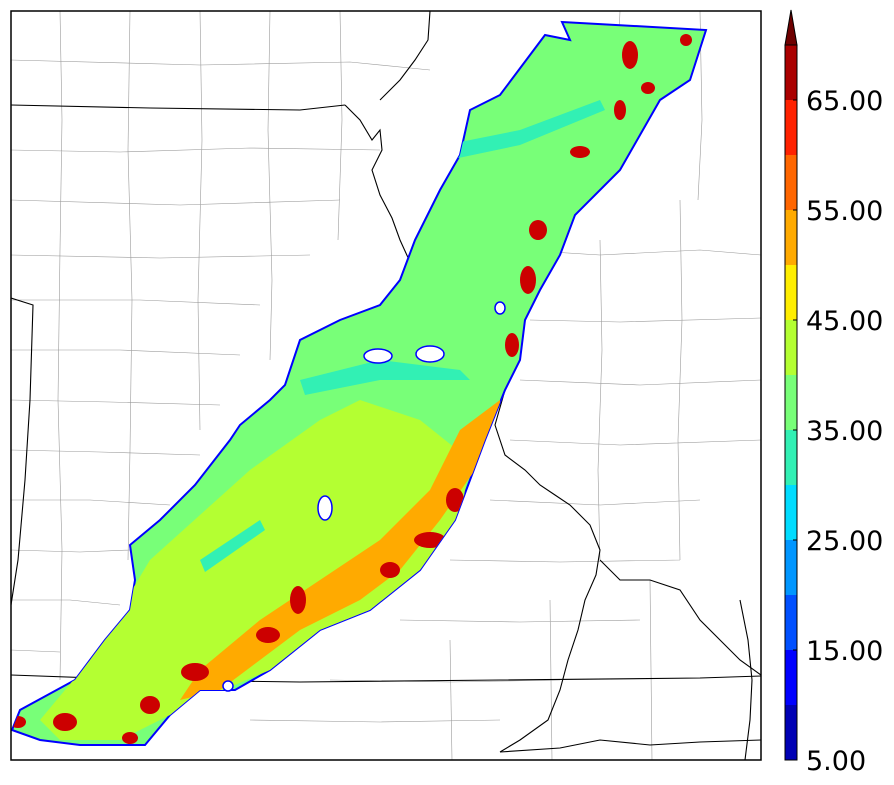 The height and width of the screenshot is (785, 894). What do you see at coordinates (844, 101) in the screenshot?
I see `colorbar-tick-label: 65.00` at bounding box center [844, 101].